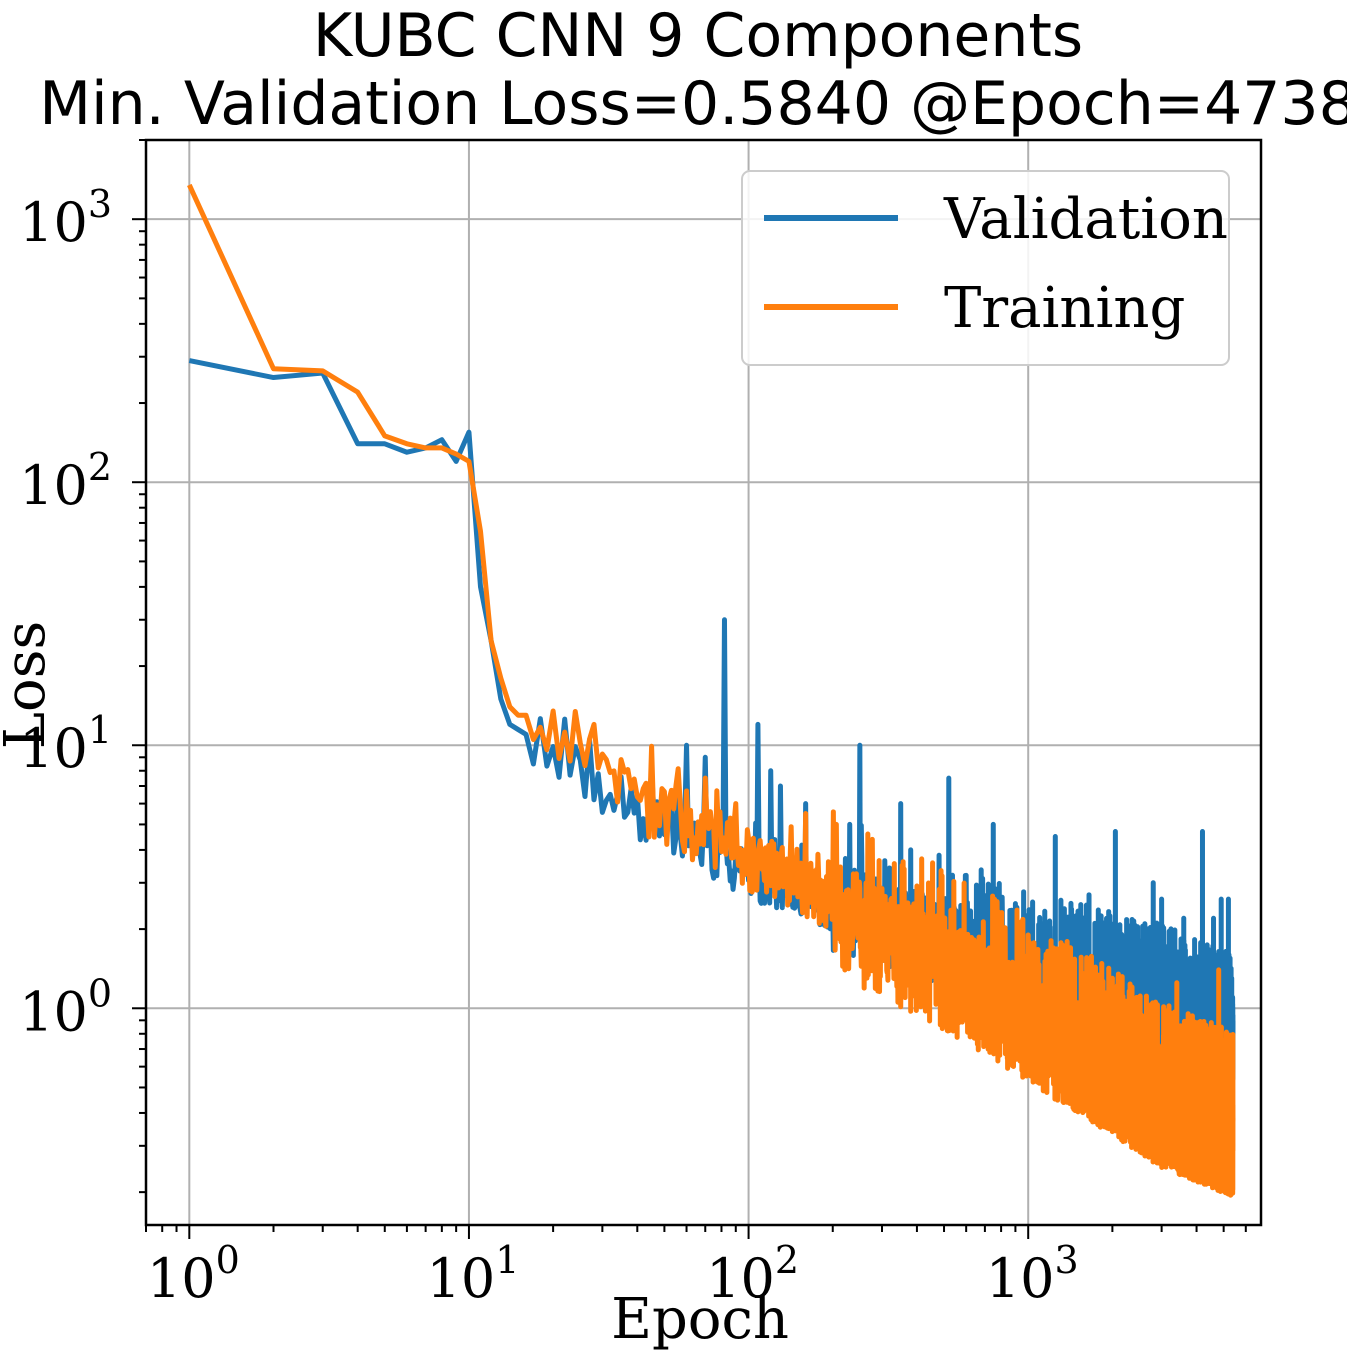 The width and height of the screenshot is (1347, 1350). What do you see at coordinates (1032, 1274) in the screenshot?
I see `x-tick-label: 10³` at bounding box center [1032, 1274].